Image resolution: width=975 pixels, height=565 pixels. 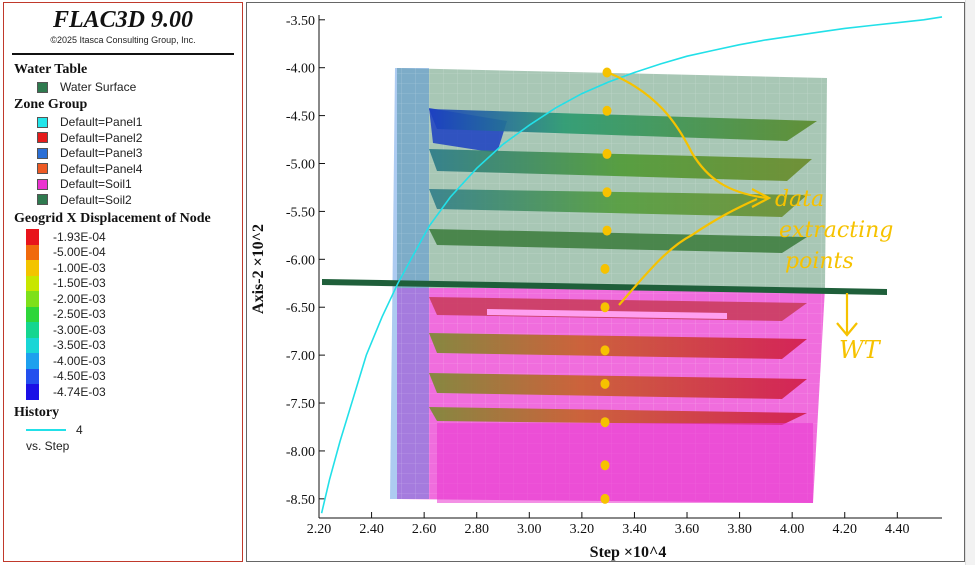 I want to click on history-vs-label: vs. Step, so click(x=48, y=446).